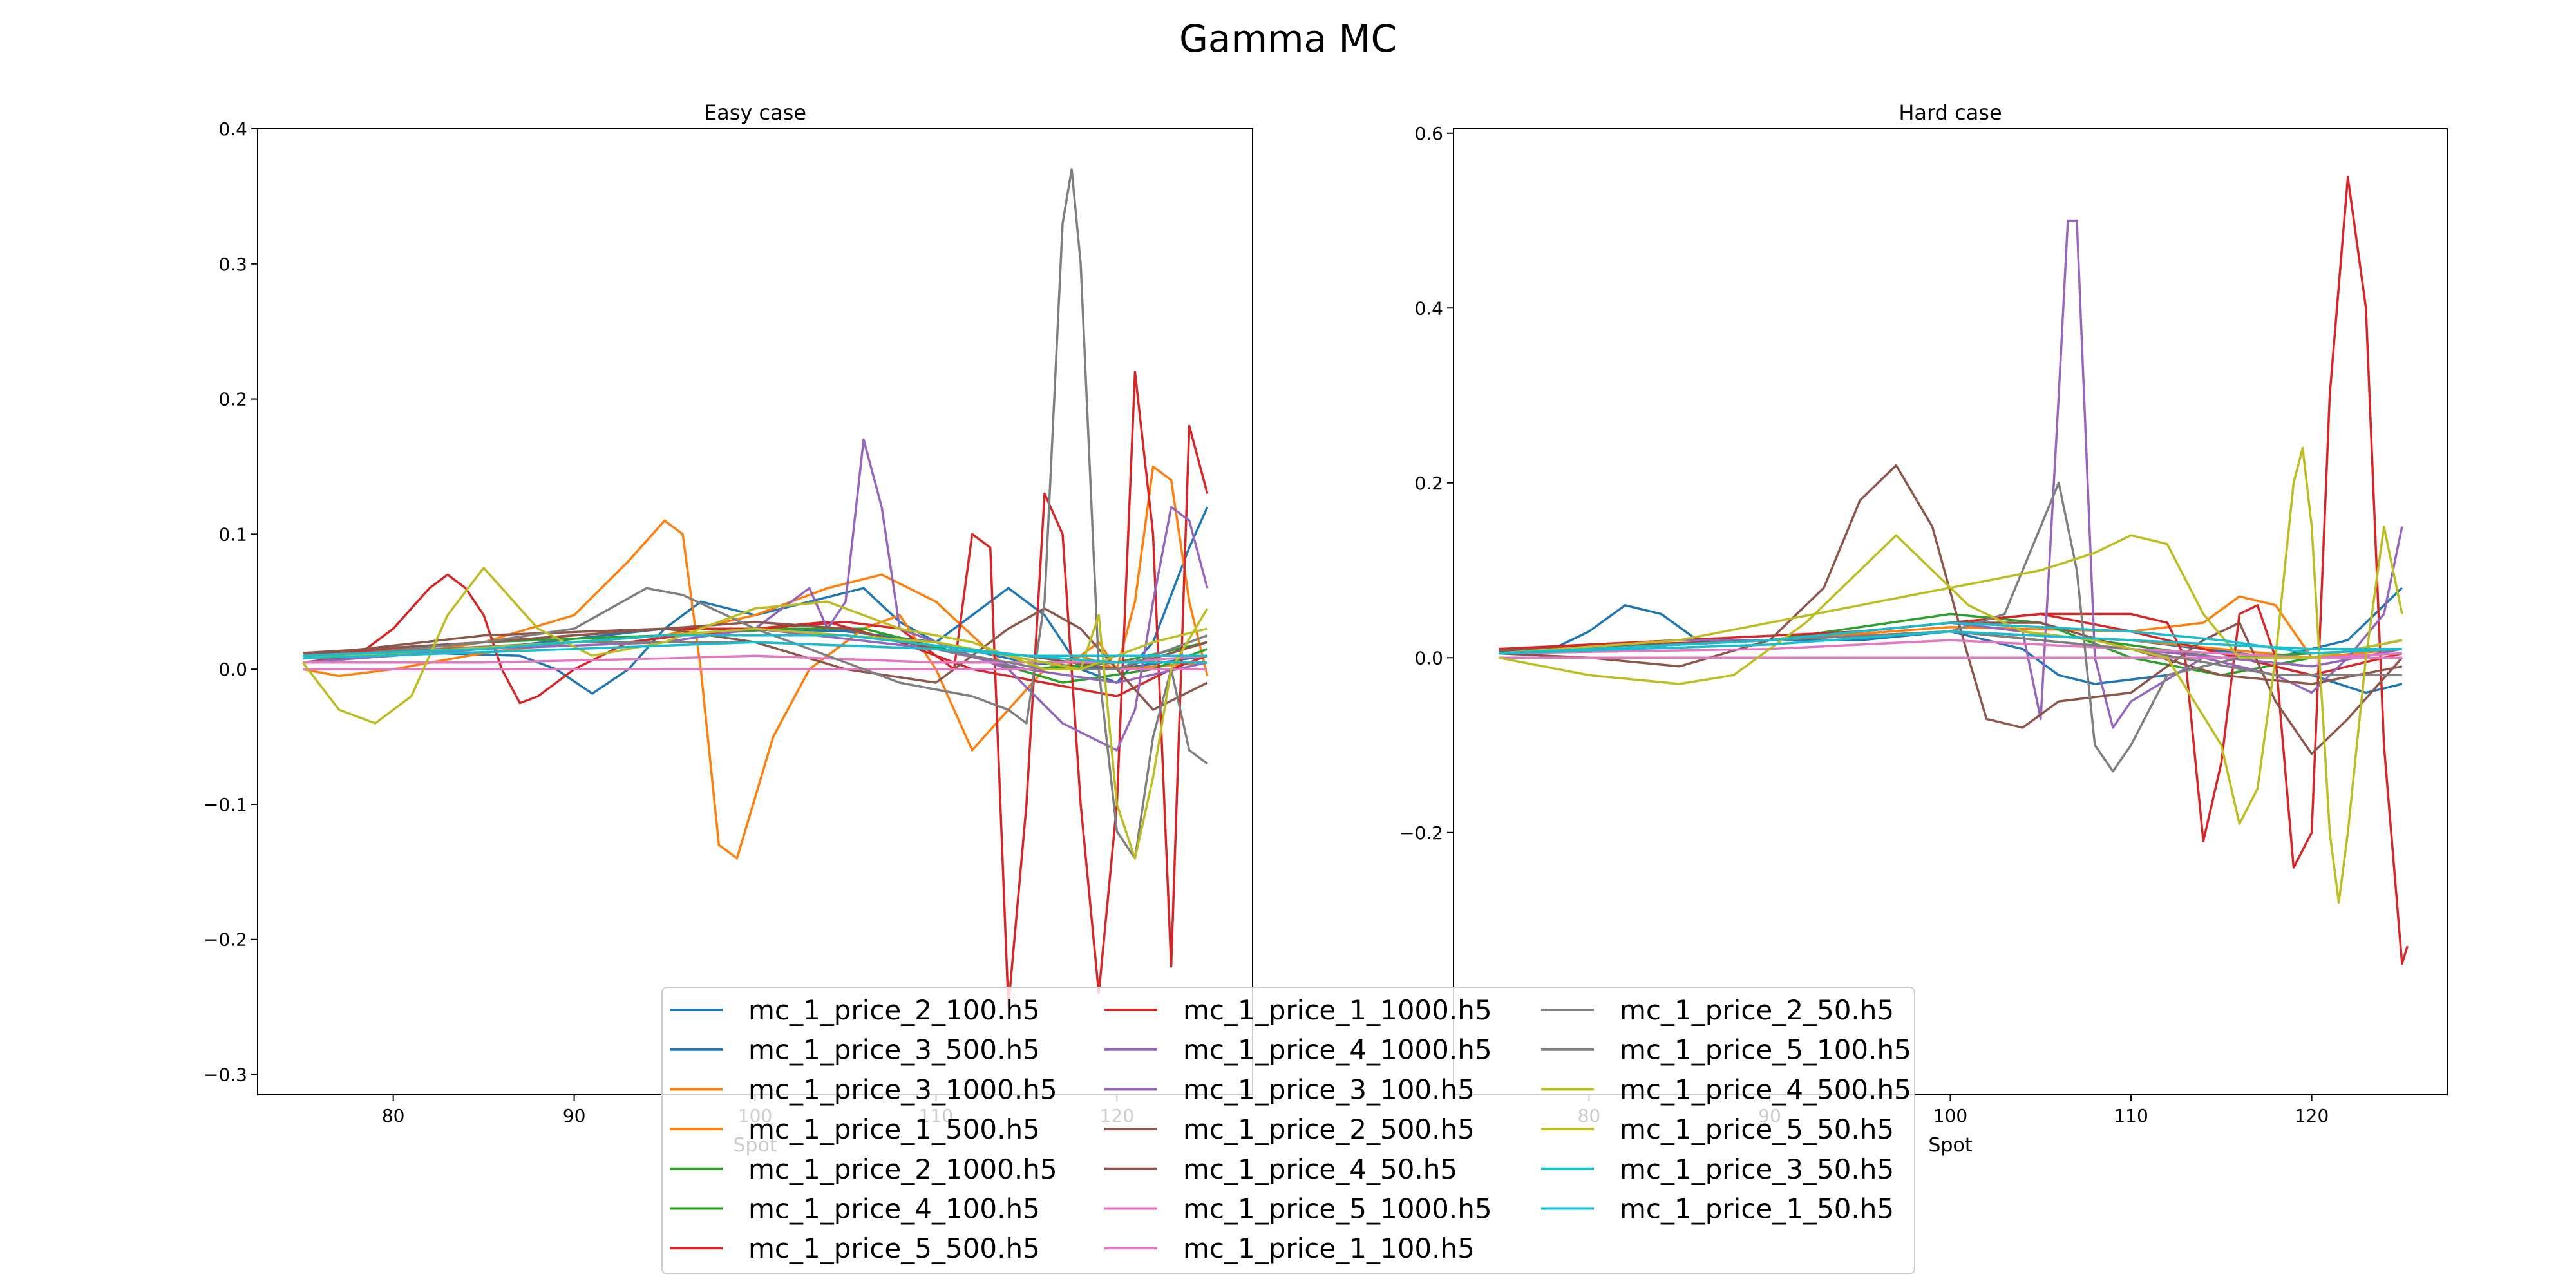  I want to click on legend-entry-label: mc_1_price_4_500.h5, so click(1766, 1090).